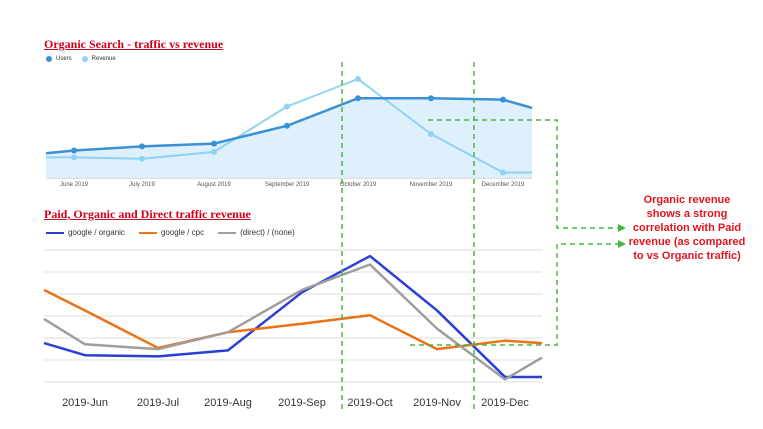 The height and width of the screenshot is (429, 763). Describe the element at coordinates (84, 59) in the screenshot. I see `revenue-swatch-icon` at that location.